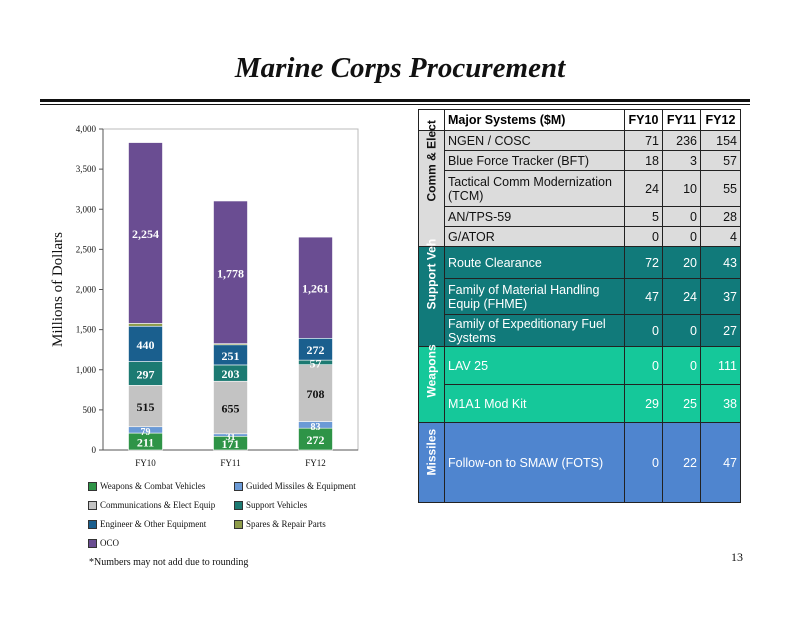 The image size is (800, 618). I want to click on table-row: Support Veh Route Clearance 72 20 43, so click(579, 292).